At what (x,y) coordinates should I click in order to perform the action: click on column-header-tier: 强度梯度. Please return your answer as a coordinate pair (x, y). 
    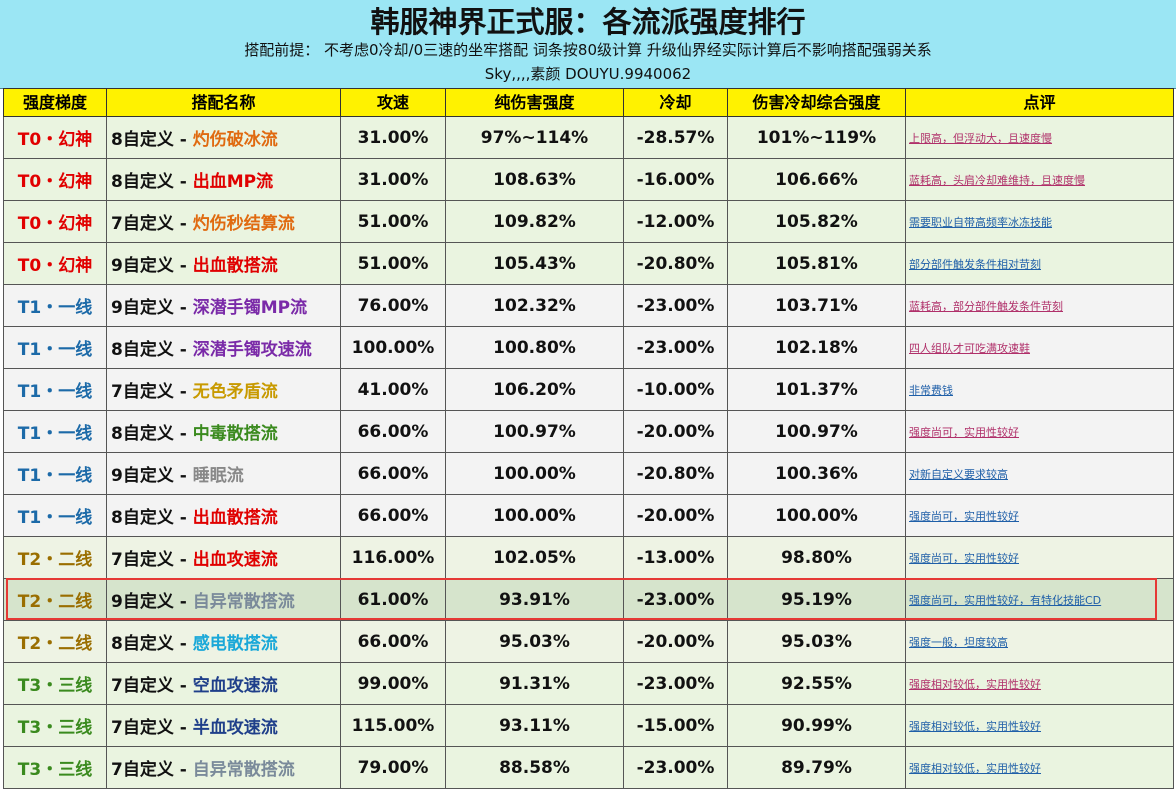
    Looking at the image, I should click on (55, 102).